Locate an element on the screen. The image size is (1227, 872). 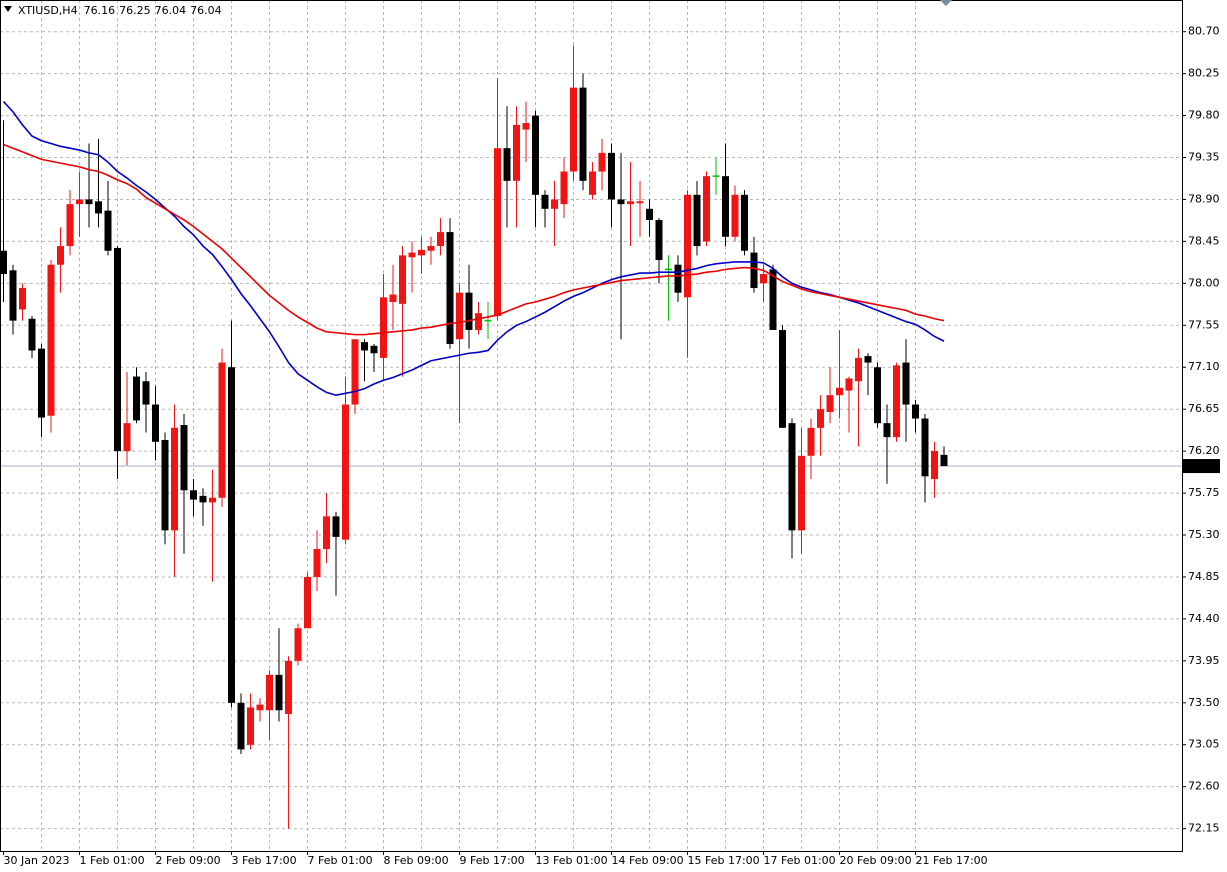
y-tick-label: 80.70 is located at coordinates (1204, 31).